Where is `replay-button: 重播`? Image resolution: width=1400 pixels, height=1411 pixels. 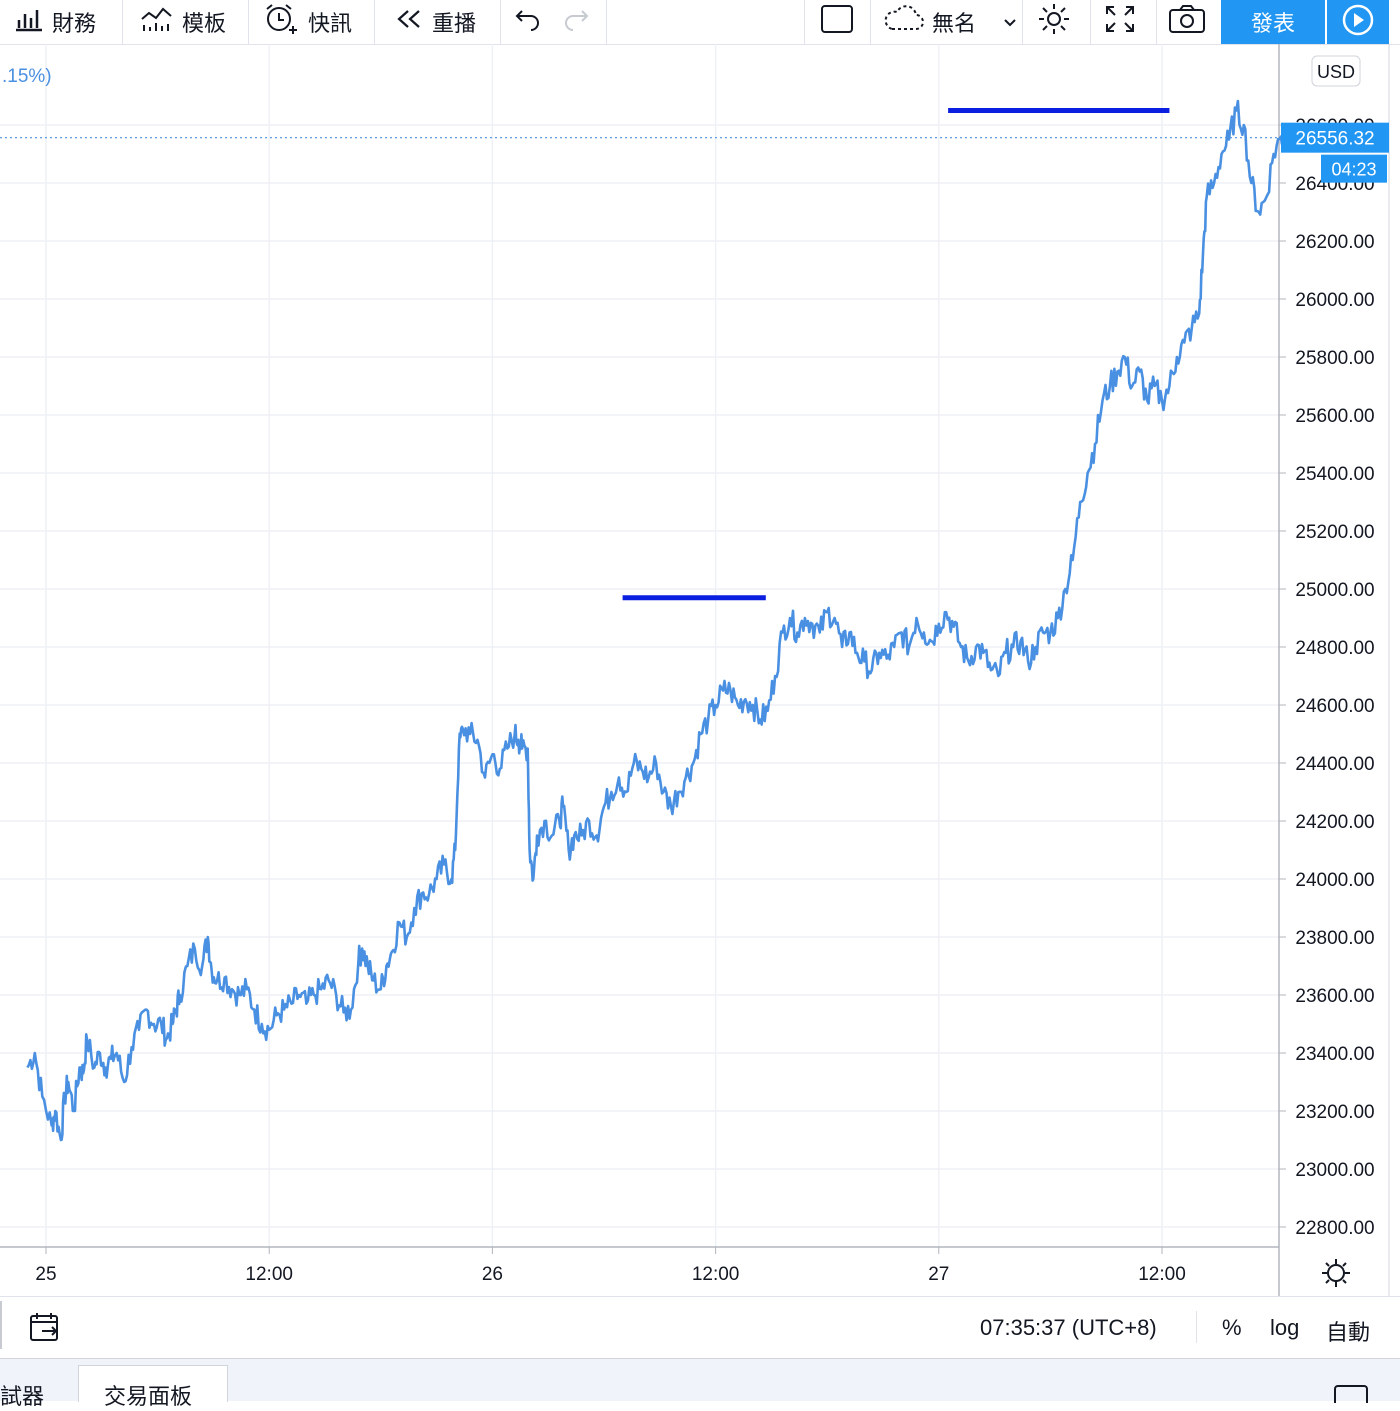
replay-button: 重播 is located at coordinates (435, 22).